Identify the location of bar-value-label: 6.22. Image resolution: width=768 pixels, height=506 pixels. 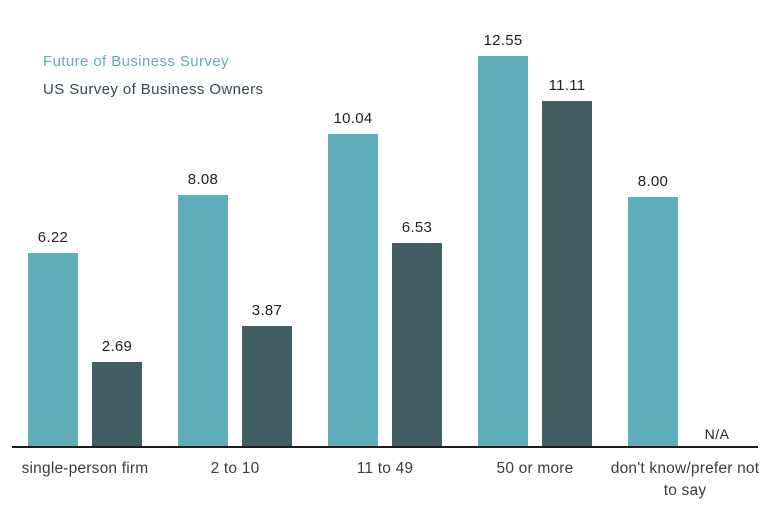
(53, 237).